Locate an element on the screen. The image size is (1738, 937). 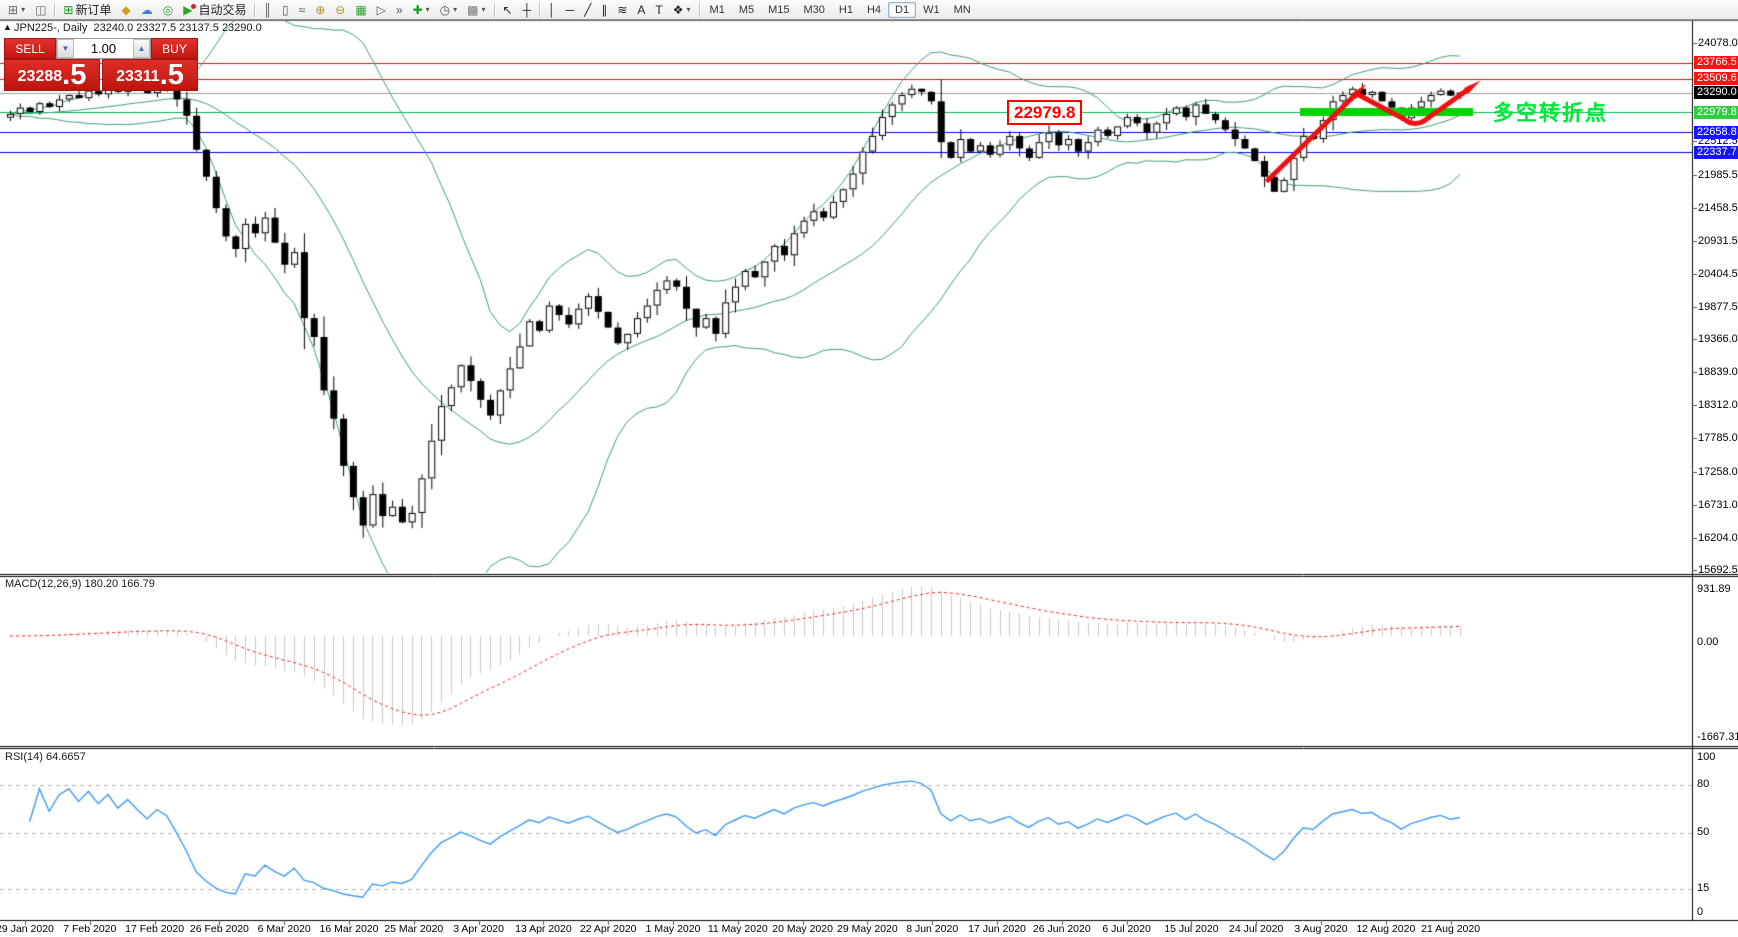
date-tick-label: 29 May 2020 is located at coordinates (867, 929).